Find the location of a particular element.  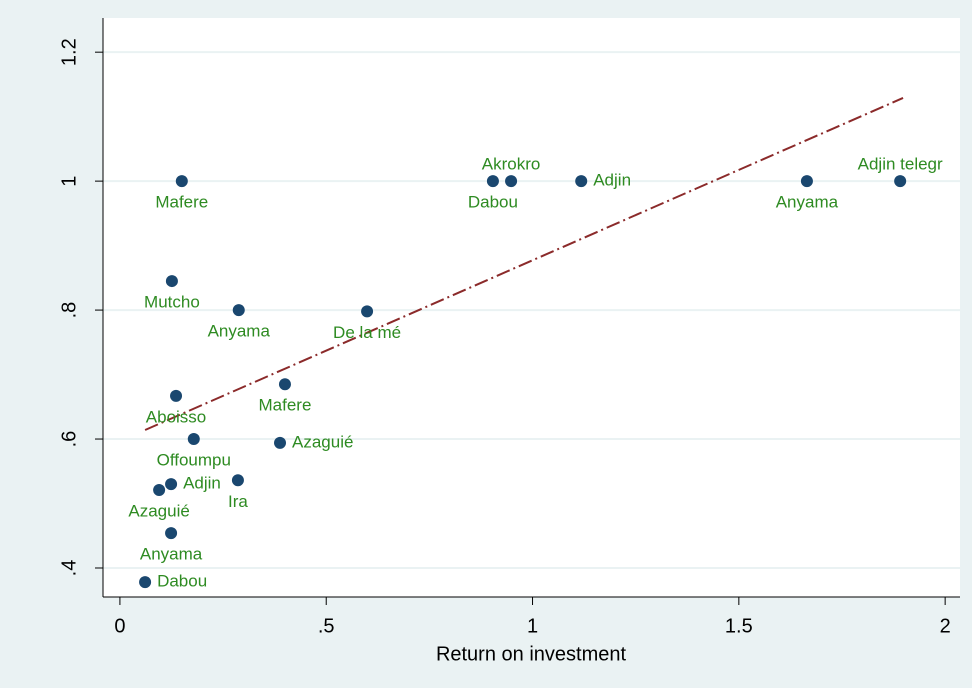

point-label: Aboisso is located at coordinates (176, 416).